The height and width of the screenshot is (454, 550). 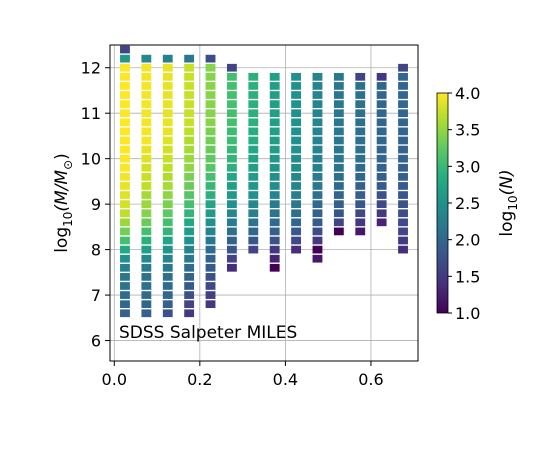 What do you see at coordinates (91, 68) in the screenshot?
I see `y-tick-label: 12` at bounding box center [91, 68].